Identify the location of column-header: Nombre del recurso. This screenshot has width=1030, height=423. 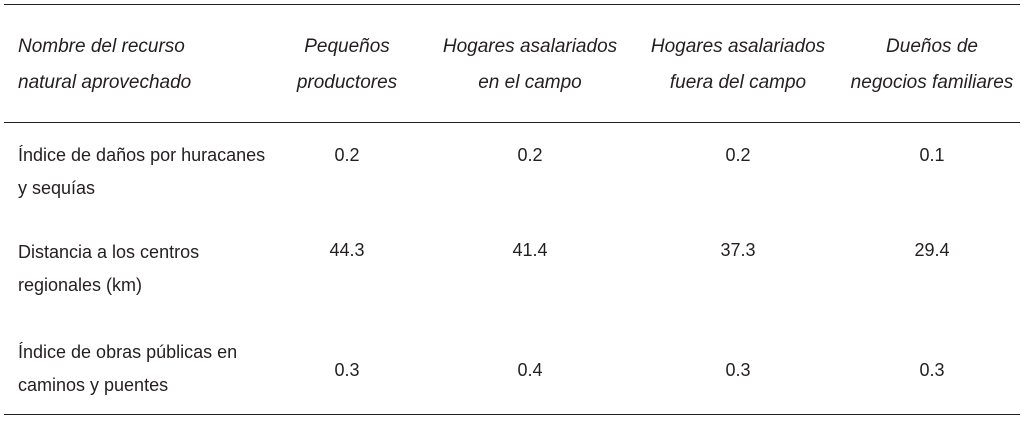
(101, 46).